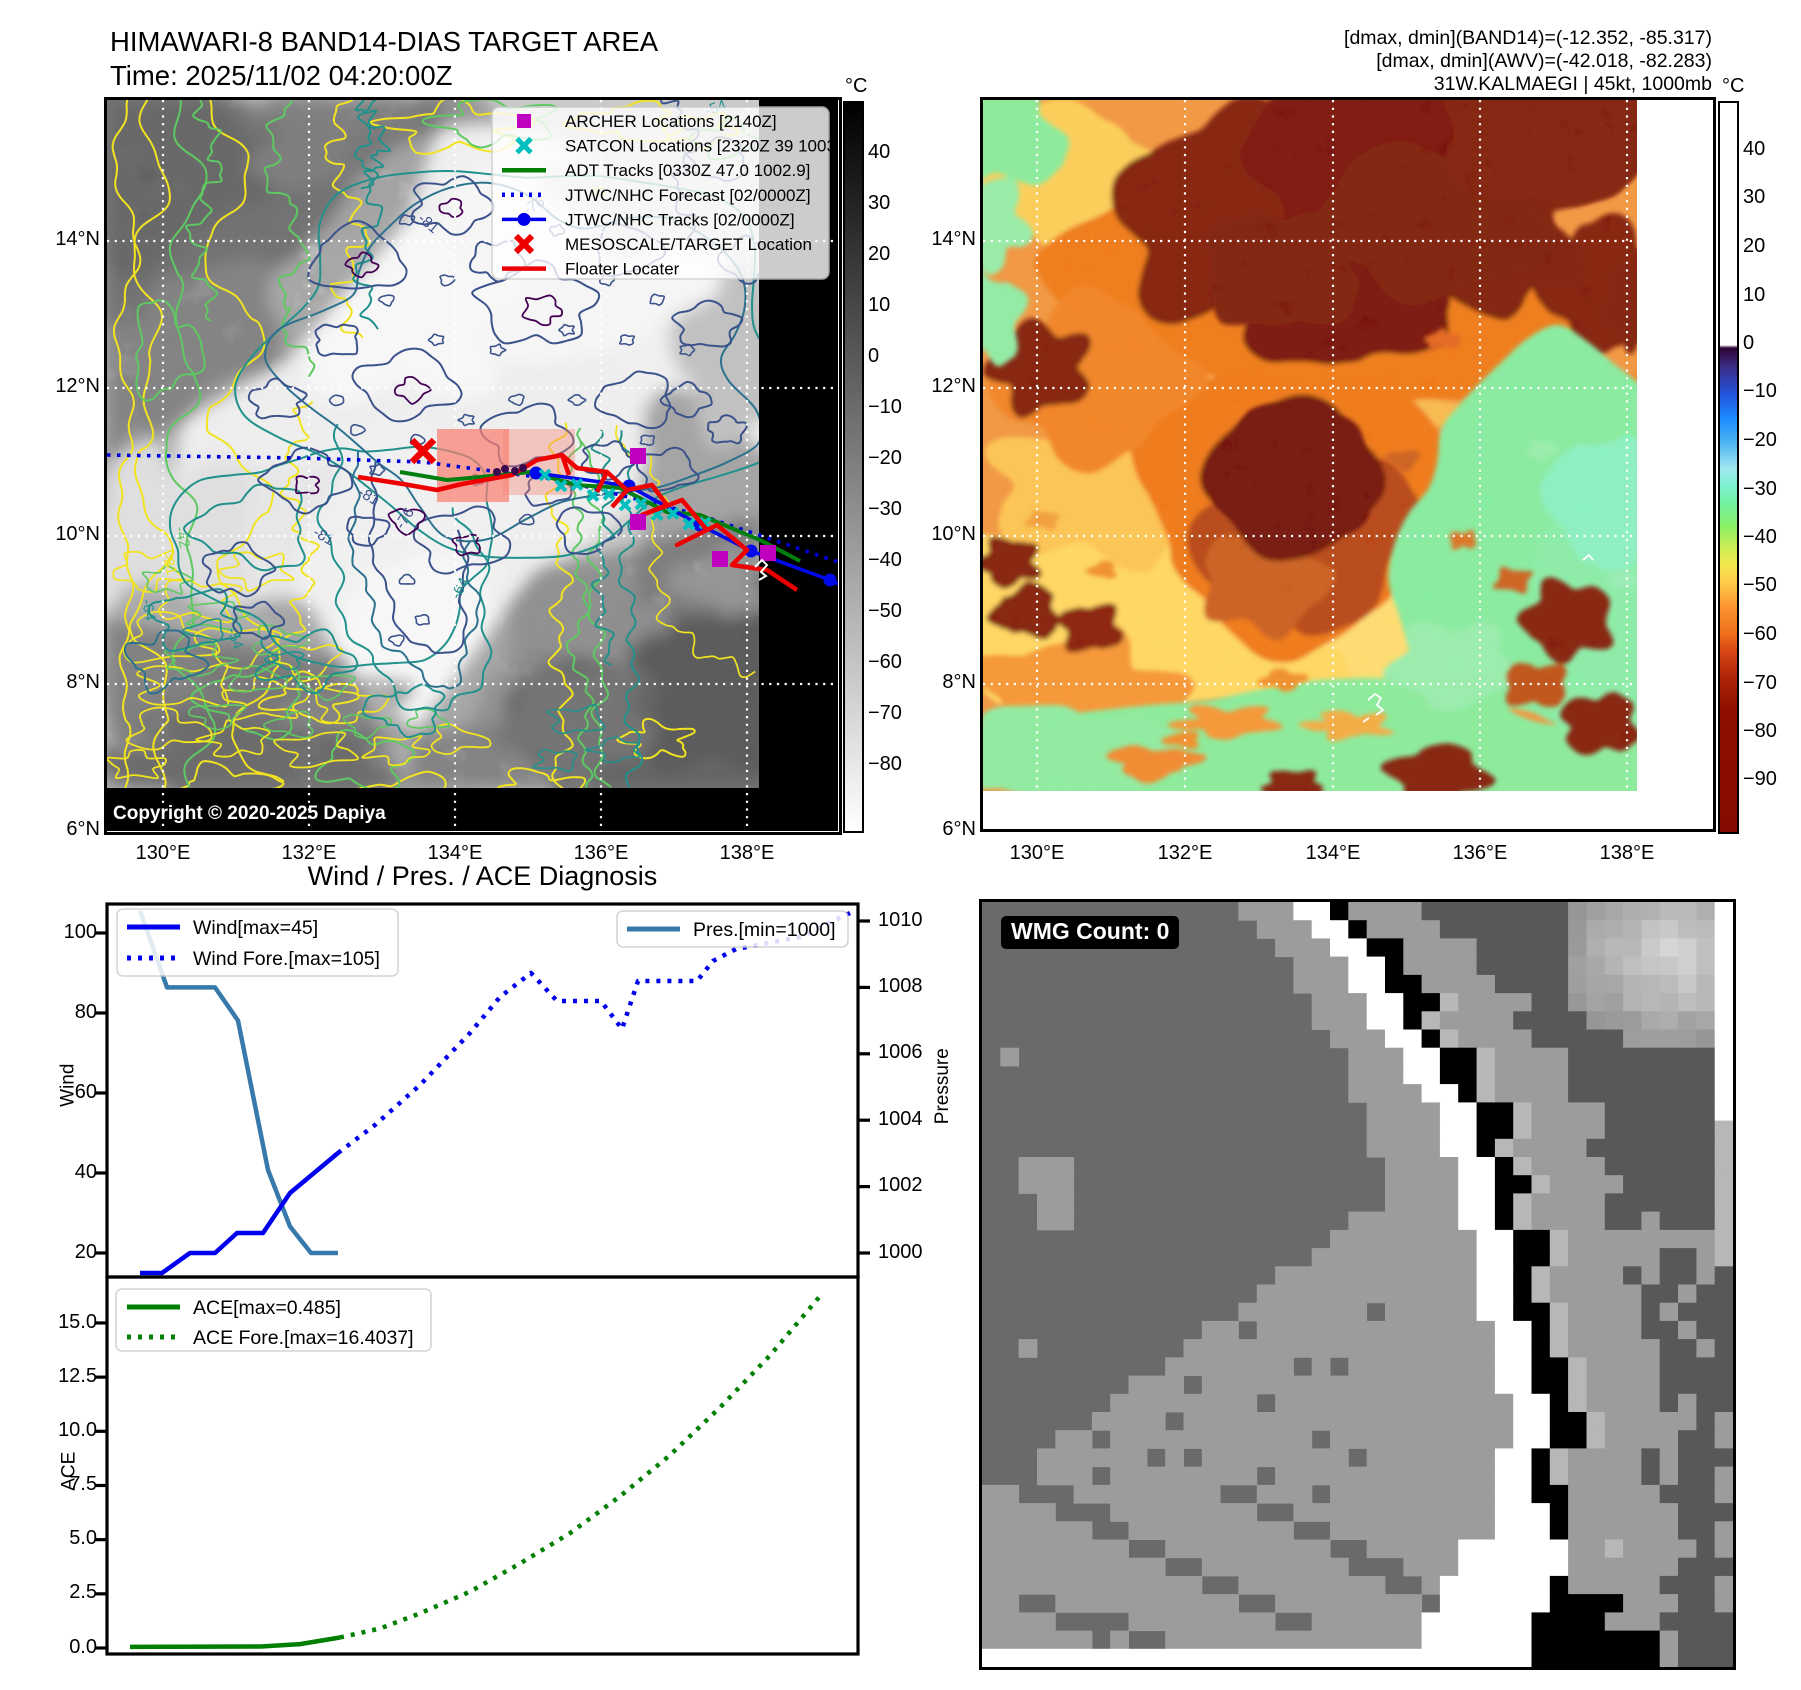 The width and height of the screenshot is (1801, 1690). Describe the element at coordinates (267, 1308) in the screenshot. I see `svg-text: ACE[max=0.485]` at that location.